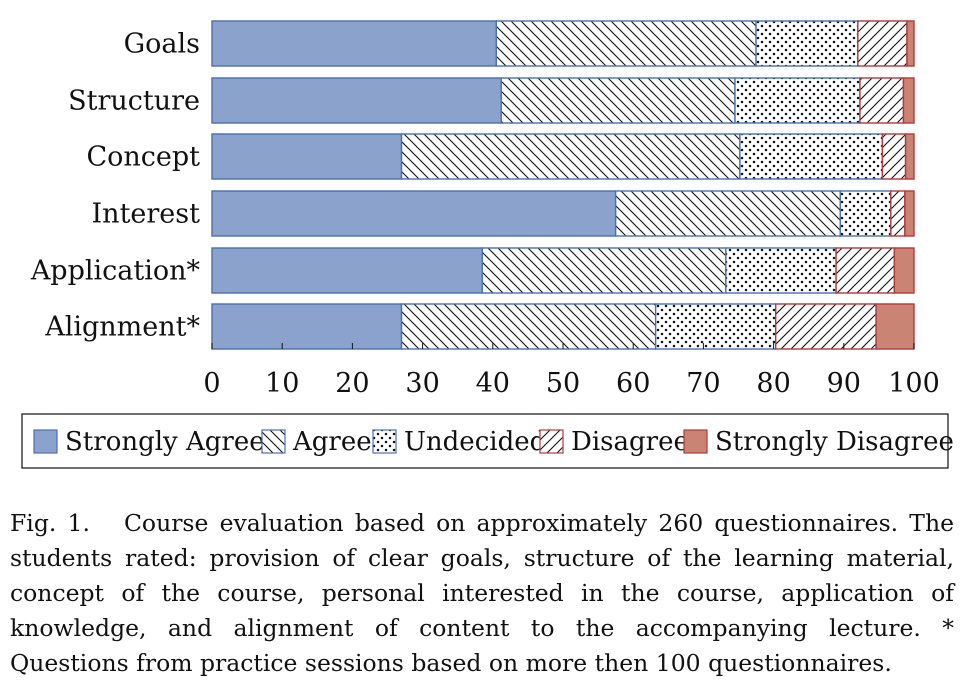 This screenshot has width=960, height=683. I want to click on legend-swatch-disagree, so click(551, 441).